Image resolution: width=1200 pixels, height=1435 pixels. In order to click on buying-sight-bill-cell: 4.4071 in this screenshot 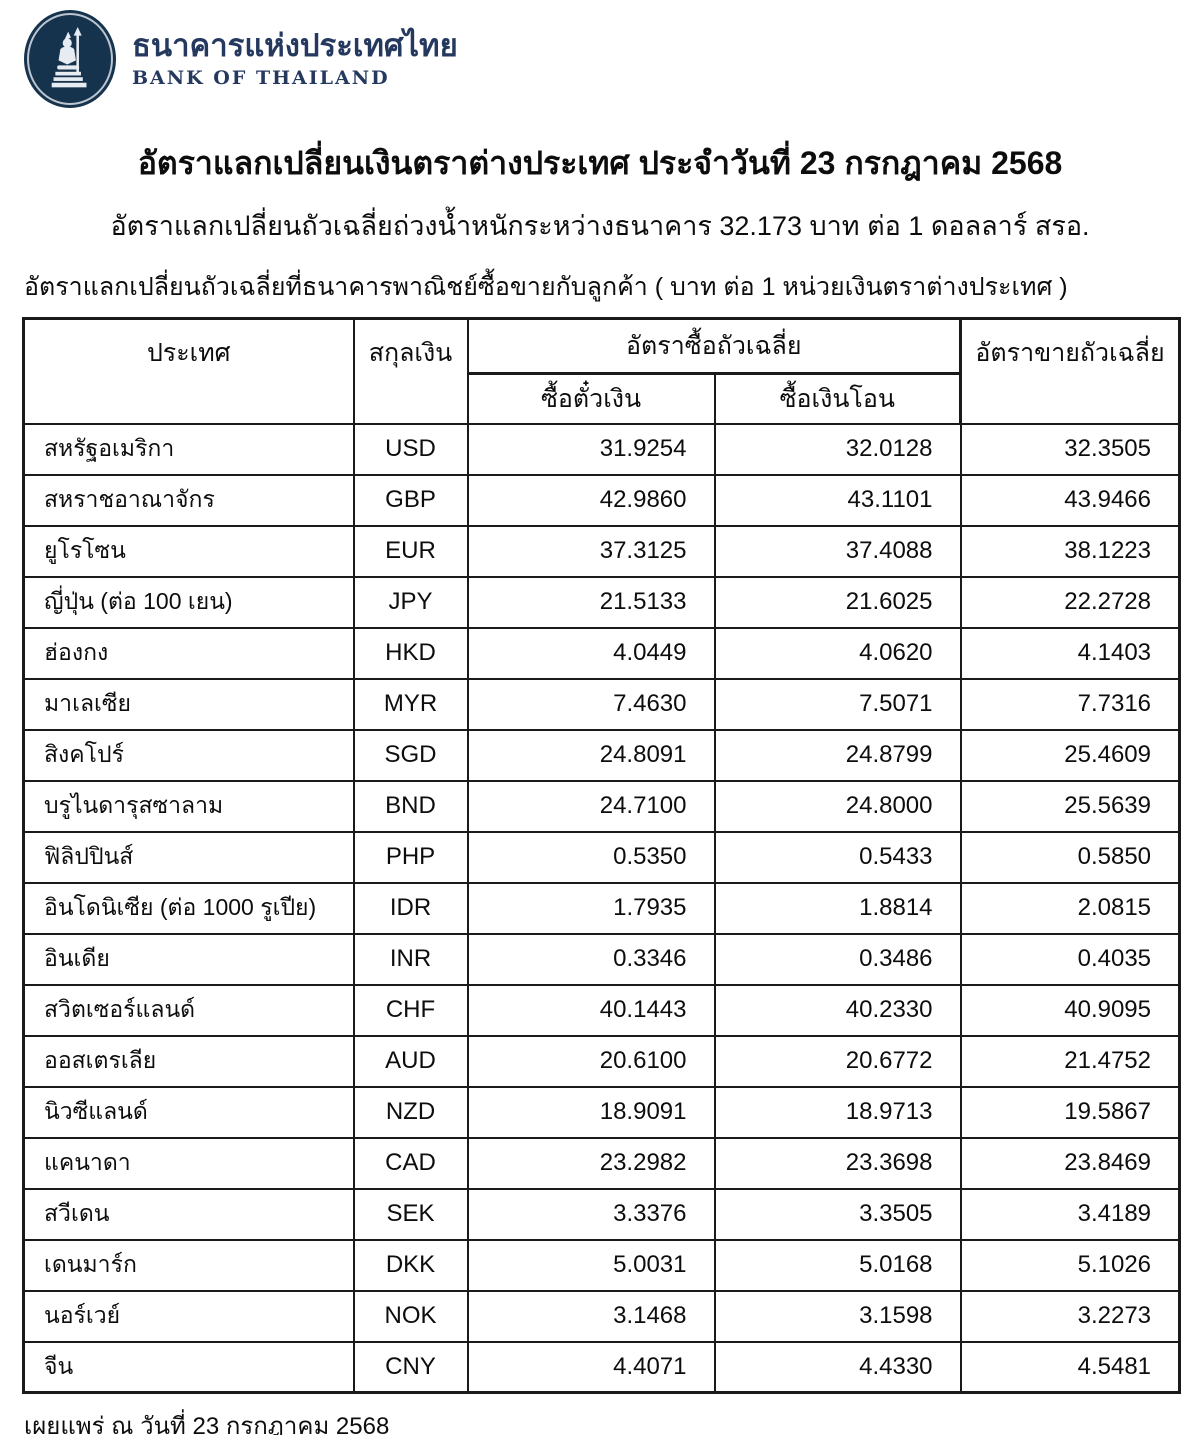, I will do `click(591, 1367)`.